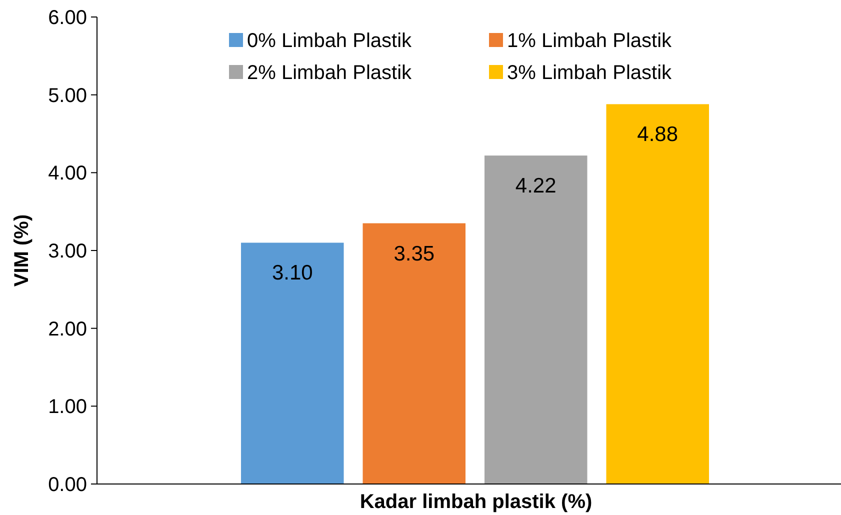 This screenshot has width=841, height=515. What do you see at coordinates (67, 407) in the screenshot?
I see `y-tick-label: 1.00` at bounding box center [67, 407].